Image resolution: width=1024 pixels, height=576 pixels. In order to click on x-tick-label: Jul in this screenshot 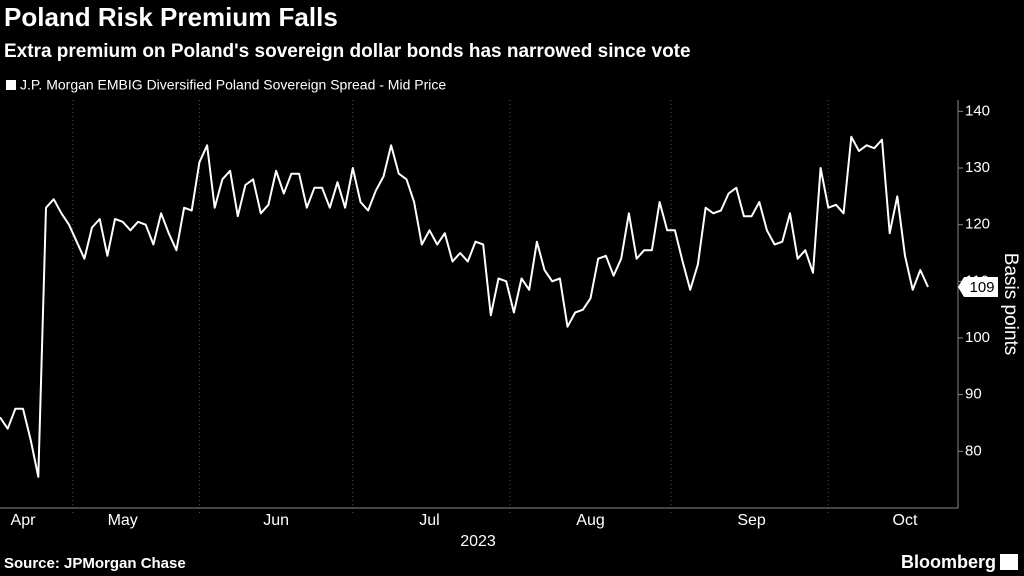, I will do `click(429, 520)`.